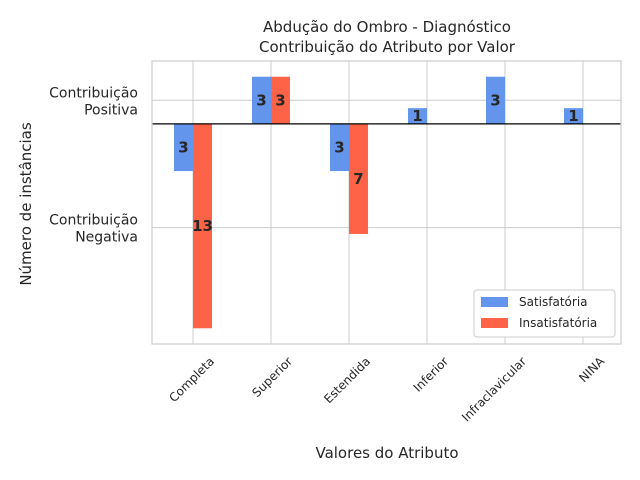  Describe the element at coordinates (387, 47) in the screenshot. I see `chart-title-line-2: Contribuição do Atributo por Valor` at that location.